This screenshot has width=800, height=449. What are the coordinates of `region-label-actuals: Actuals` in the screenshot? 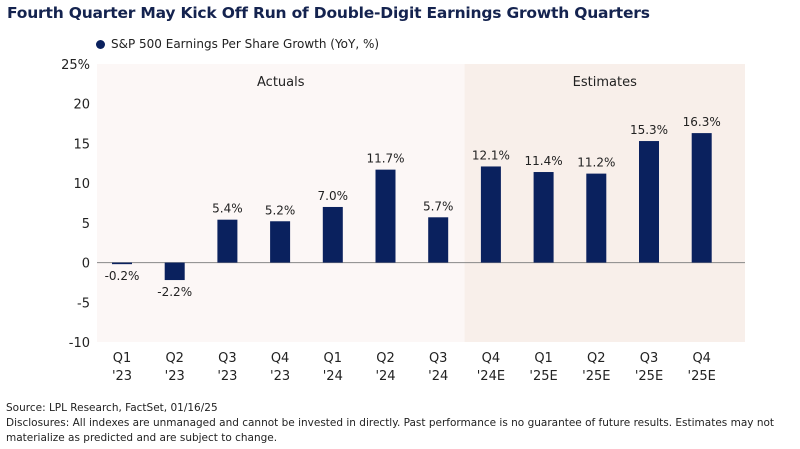 It's located at (281, 82).